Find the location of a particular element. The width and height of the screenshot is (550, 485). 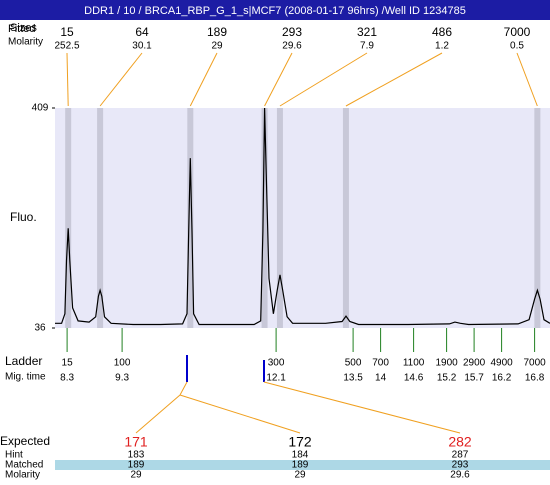

expected: 282 is located at coordinates (460, 442).